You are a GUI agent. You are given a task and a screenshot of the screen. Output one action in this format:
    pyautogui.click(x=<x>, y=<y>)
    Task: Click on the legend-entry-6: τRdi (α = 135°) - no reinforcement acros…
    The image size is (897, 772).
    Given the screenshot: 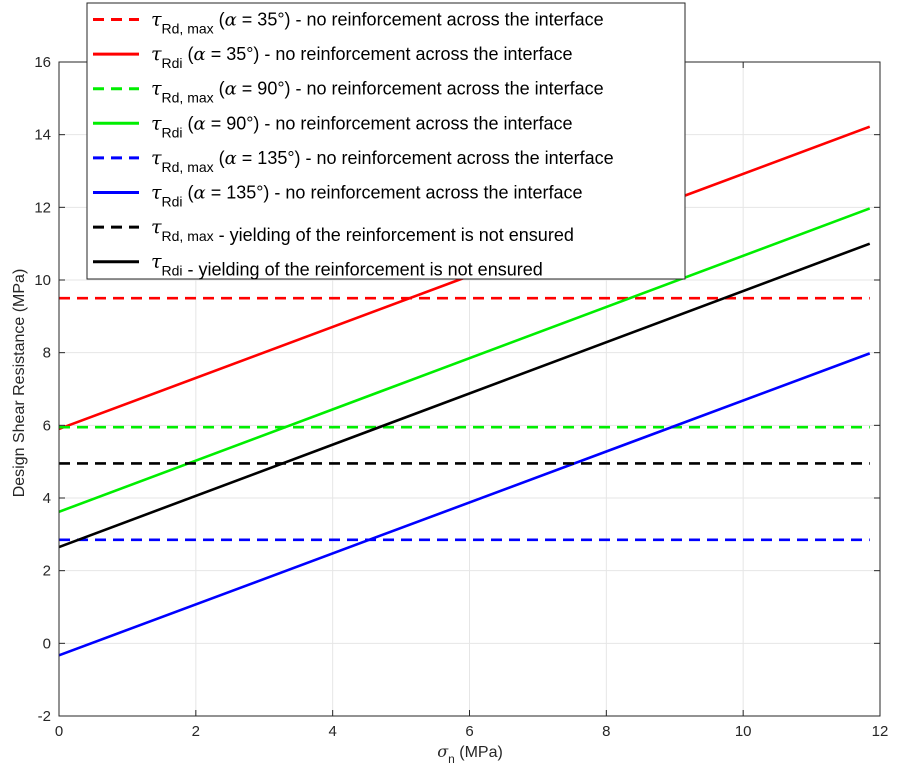 What is the action you would take?
    pyautogui.click(x=367, y=196)
    